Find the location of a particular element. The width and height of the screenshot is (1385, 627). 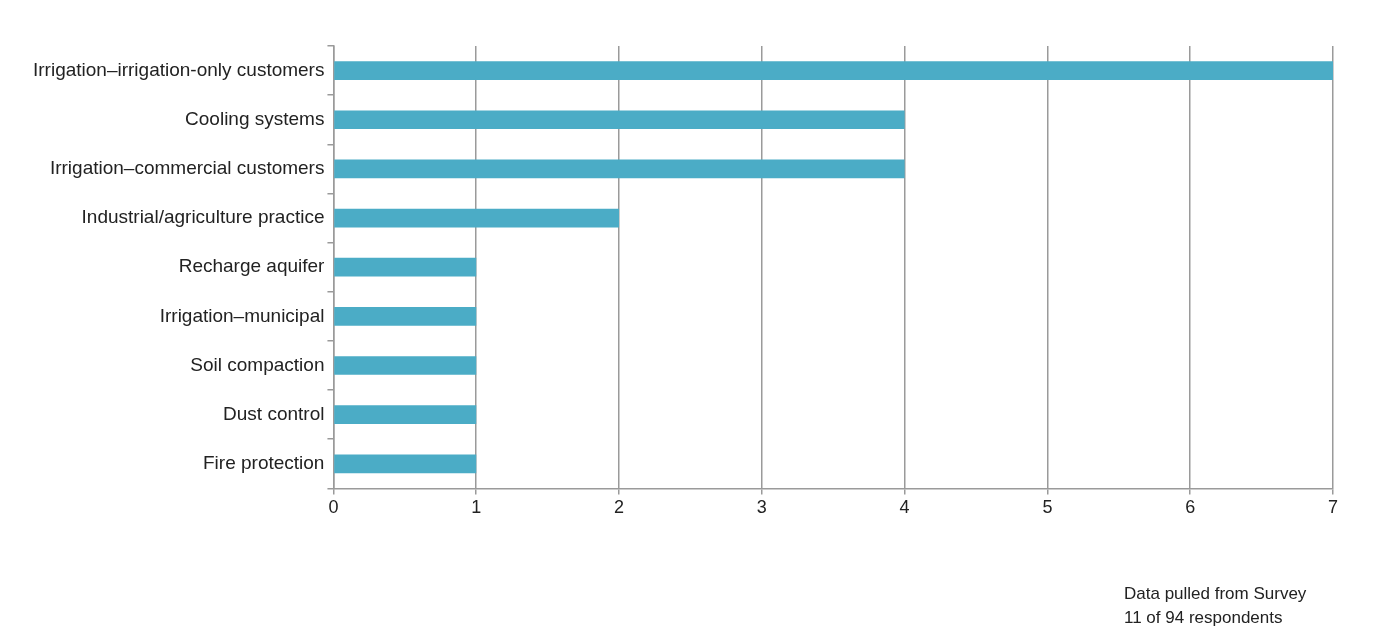

x-tick-label: 6 is located at coordinates (1190, 507).